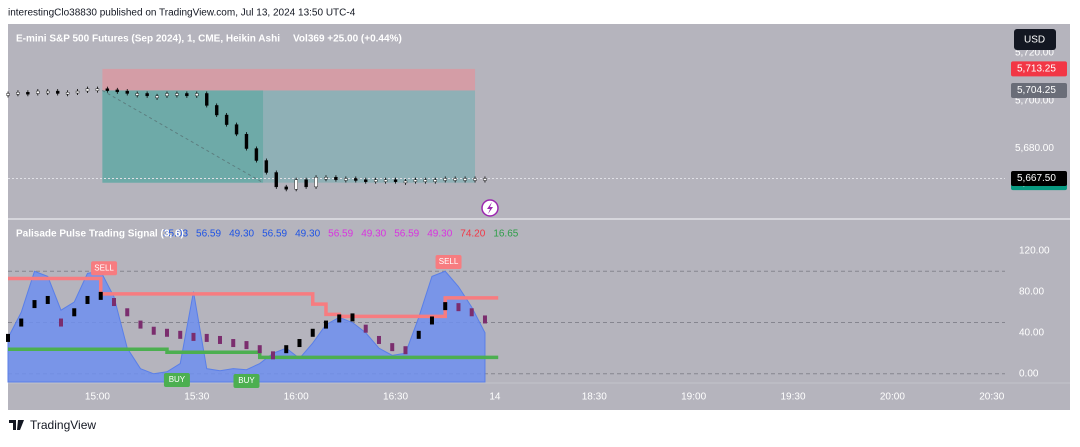 This screenshot has height=447, width=1080. What do you see at coordinates (1031, 332) in the screenshot?
I see `y-tick-label: 40.00` at bounding box center [1031, 332].